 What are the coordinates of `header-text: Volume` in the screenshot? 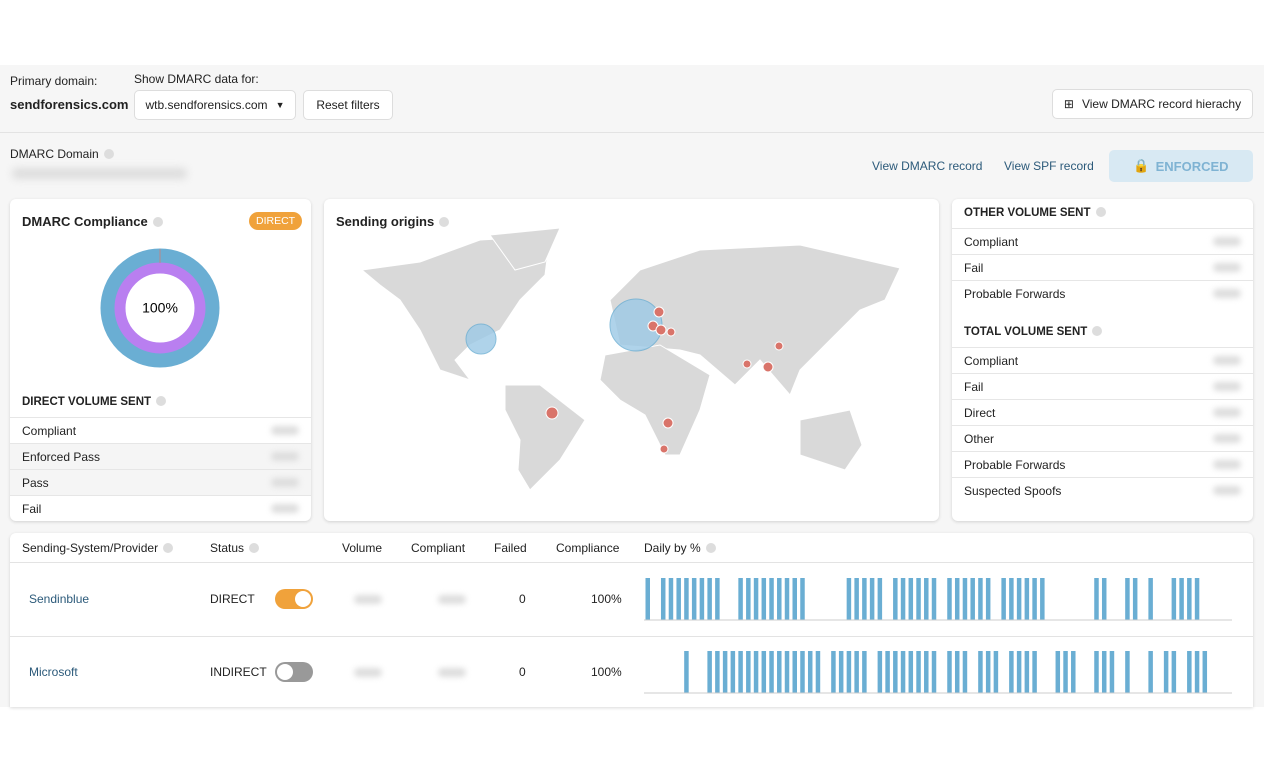 It's located at (362, 548).